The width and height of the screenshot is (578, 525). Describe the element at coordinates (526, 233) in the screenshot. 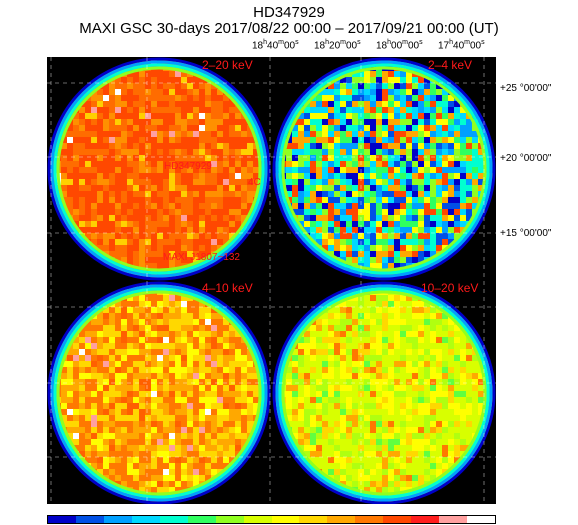

I see `dec-tick-label: +15 °00'00"` at that location.